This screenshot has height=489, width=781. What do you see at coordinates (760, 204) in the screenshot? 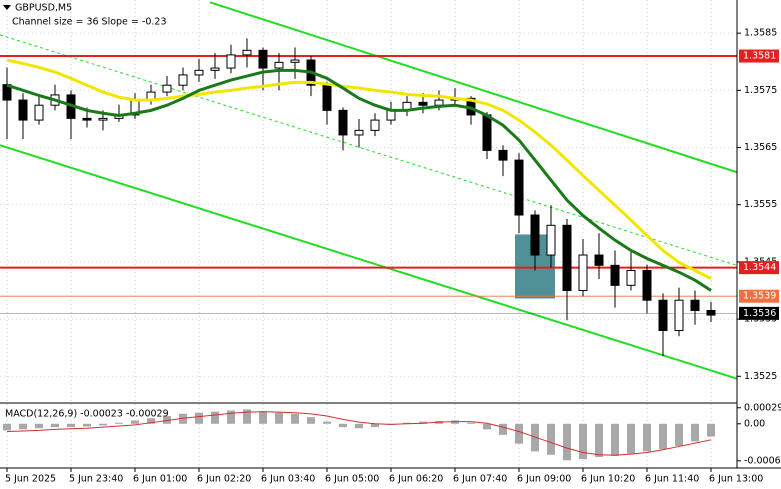
I see `y-tick-label: 1.3555` at bounding box center [760, 204].